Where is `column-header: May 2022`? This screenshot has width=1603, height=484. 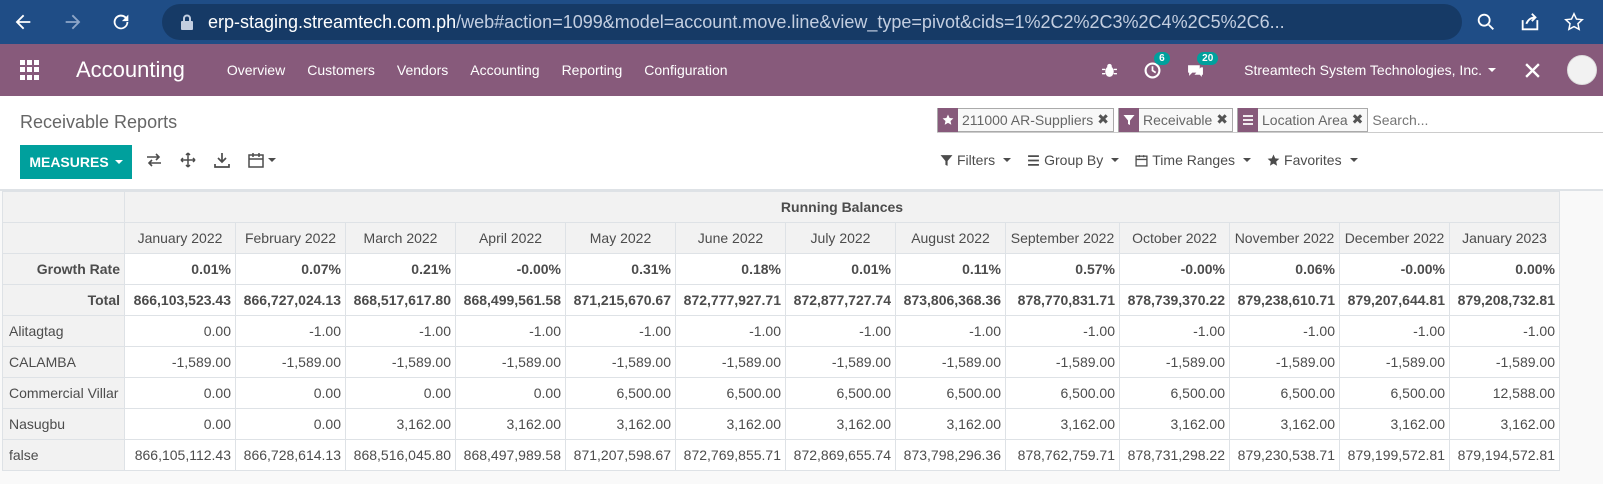 column-header: May 2022 is located at coordinates (620, 238).